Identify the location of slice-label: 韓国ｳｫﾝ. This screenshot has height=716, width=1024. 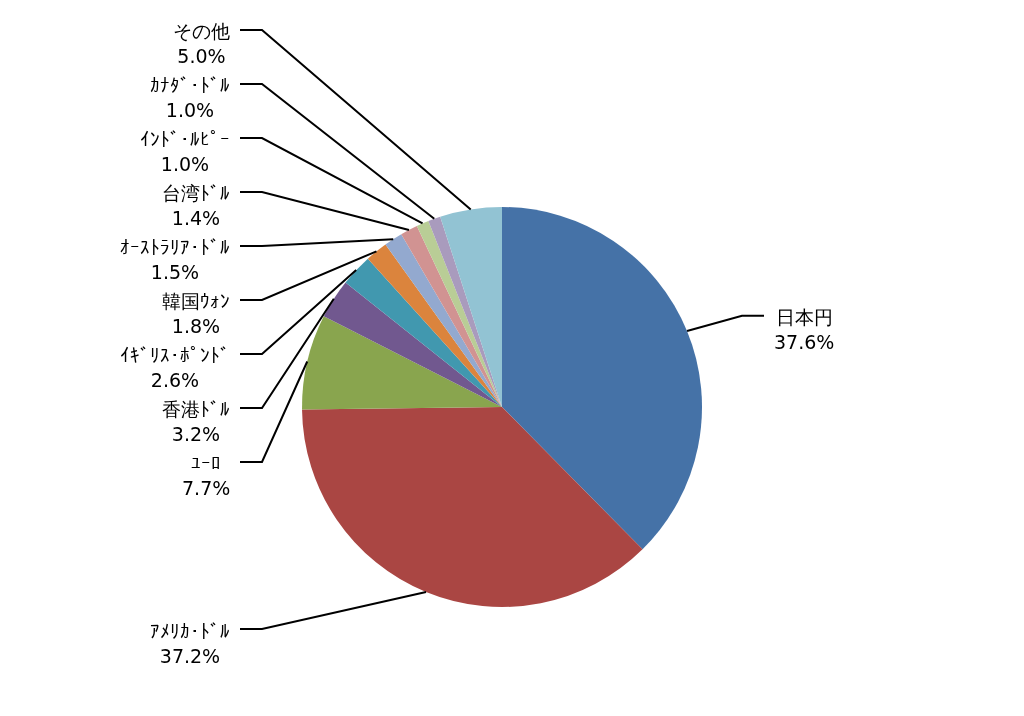
(196, 301).